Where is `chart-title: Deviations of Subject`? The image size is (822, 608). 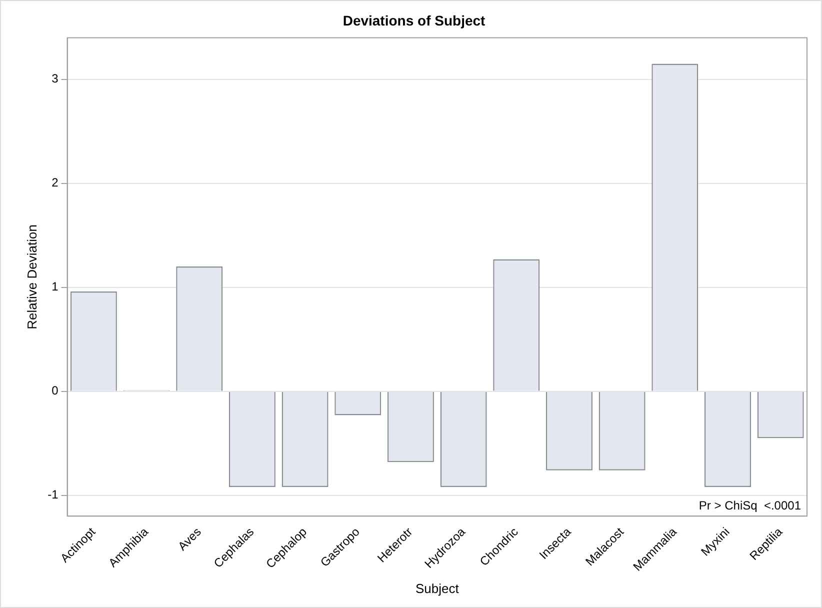 chart-title: Deviations of Subject is located at coordinates (414, 20).